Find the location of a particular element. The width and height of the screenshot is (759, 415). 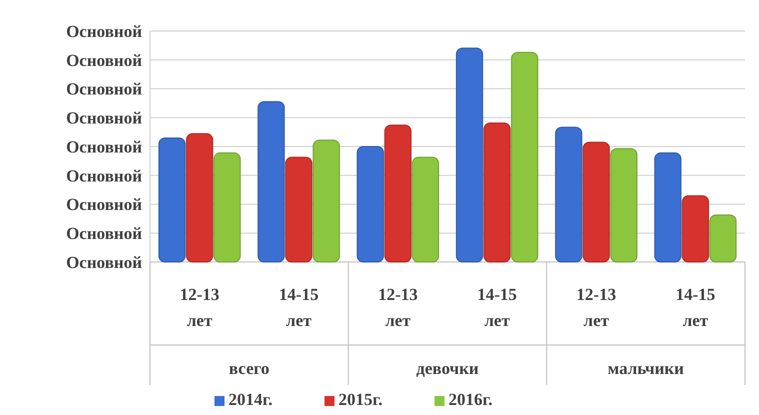

text: девочки is located at coordinates (447, 368).